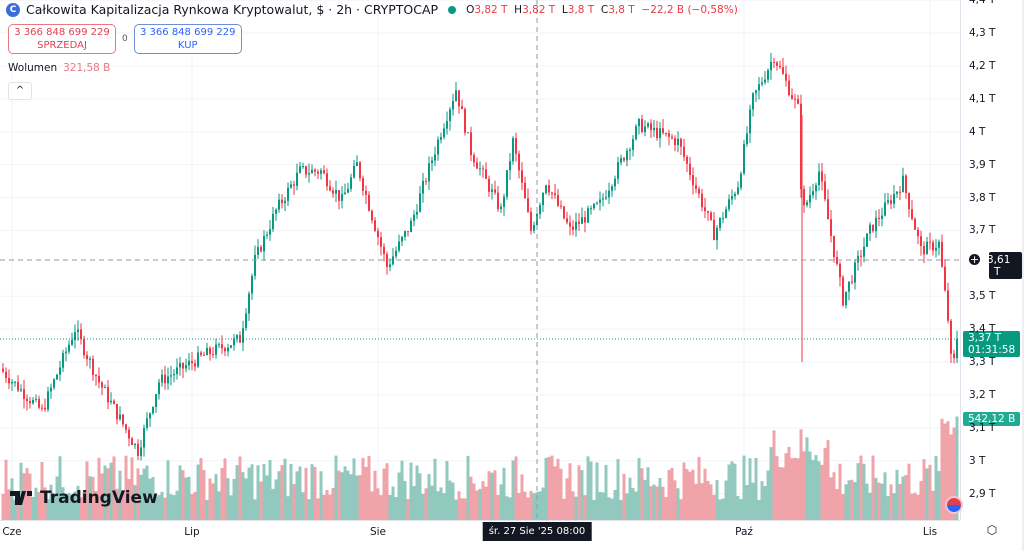  Describe the element at coordinates (982, 197) in the screenshot. I see `price-tick-label: 3,8 T` at that location.